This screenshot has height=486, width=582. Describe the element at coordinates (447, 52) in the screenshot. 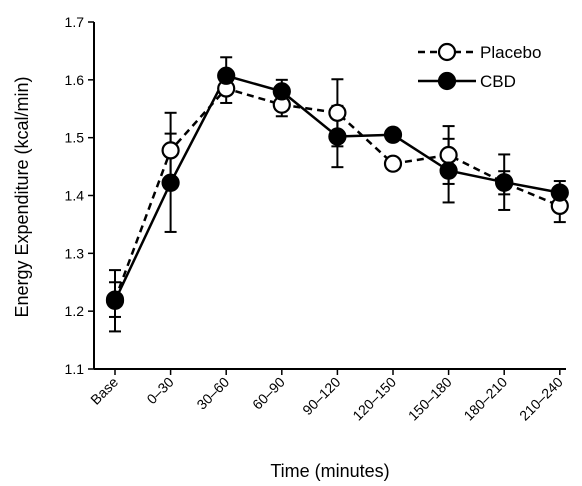

I see `legend-placebo-marker` at that location.